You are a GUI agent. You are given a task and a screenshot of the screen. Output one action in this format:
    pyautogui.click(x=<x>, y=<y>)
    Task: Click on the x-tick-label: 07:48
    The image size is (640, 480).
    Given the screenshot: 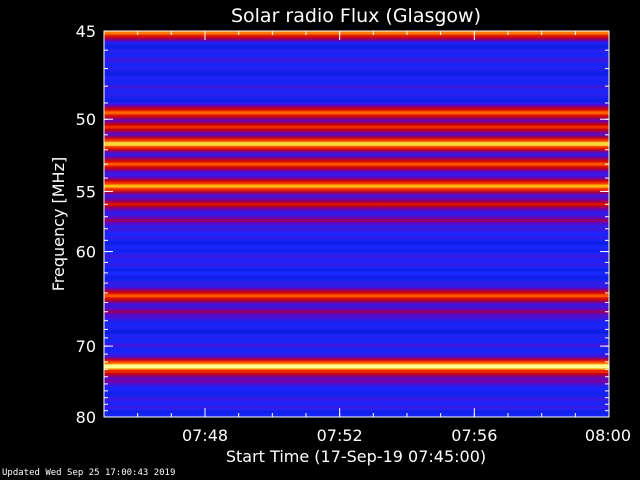 What is the action you would take?
    pyautogui.click(x=205, y=435)
    